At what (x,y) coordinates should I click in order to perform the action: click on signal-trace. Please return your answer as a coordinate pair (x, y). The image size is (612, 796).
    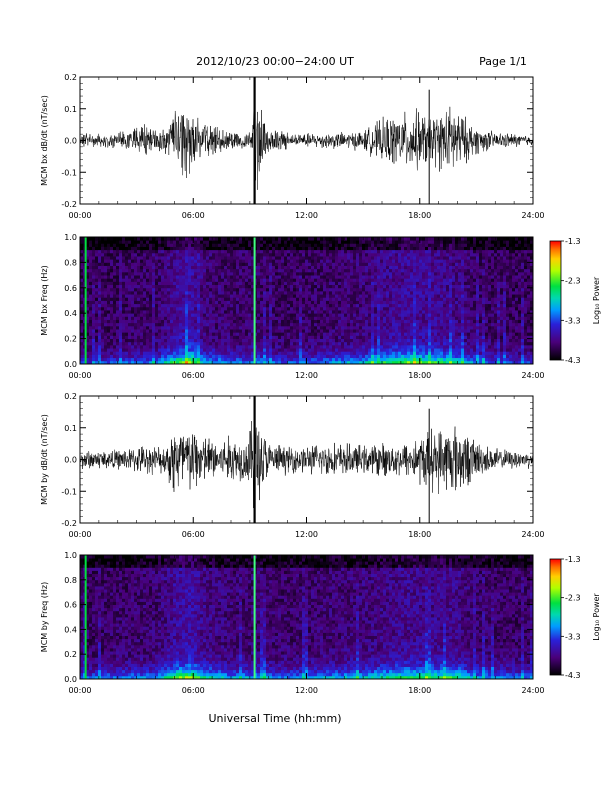
    Looking at the image, I should click on (306, 148).